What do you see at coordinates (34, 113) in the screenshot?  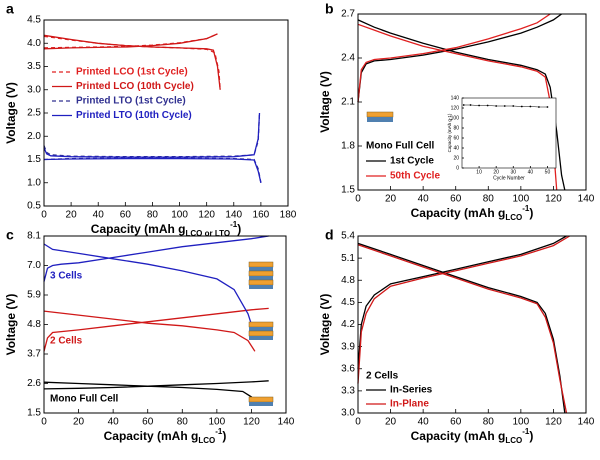 I see `y-tick-label: 2.5` at bounding box center [34, 113].